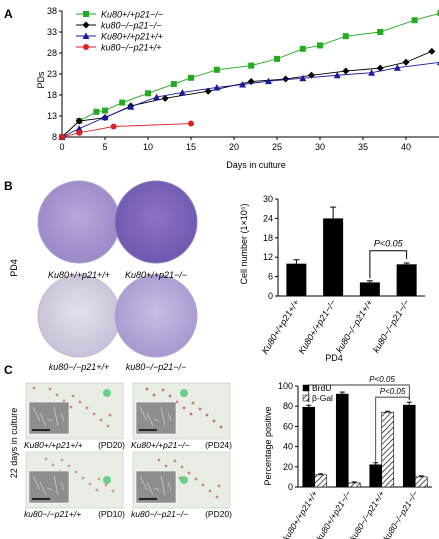  What do you see at coordinates (8, 186) in the screenshot?
I see `panel-letter-b: B` at bounding box center [8, 186].